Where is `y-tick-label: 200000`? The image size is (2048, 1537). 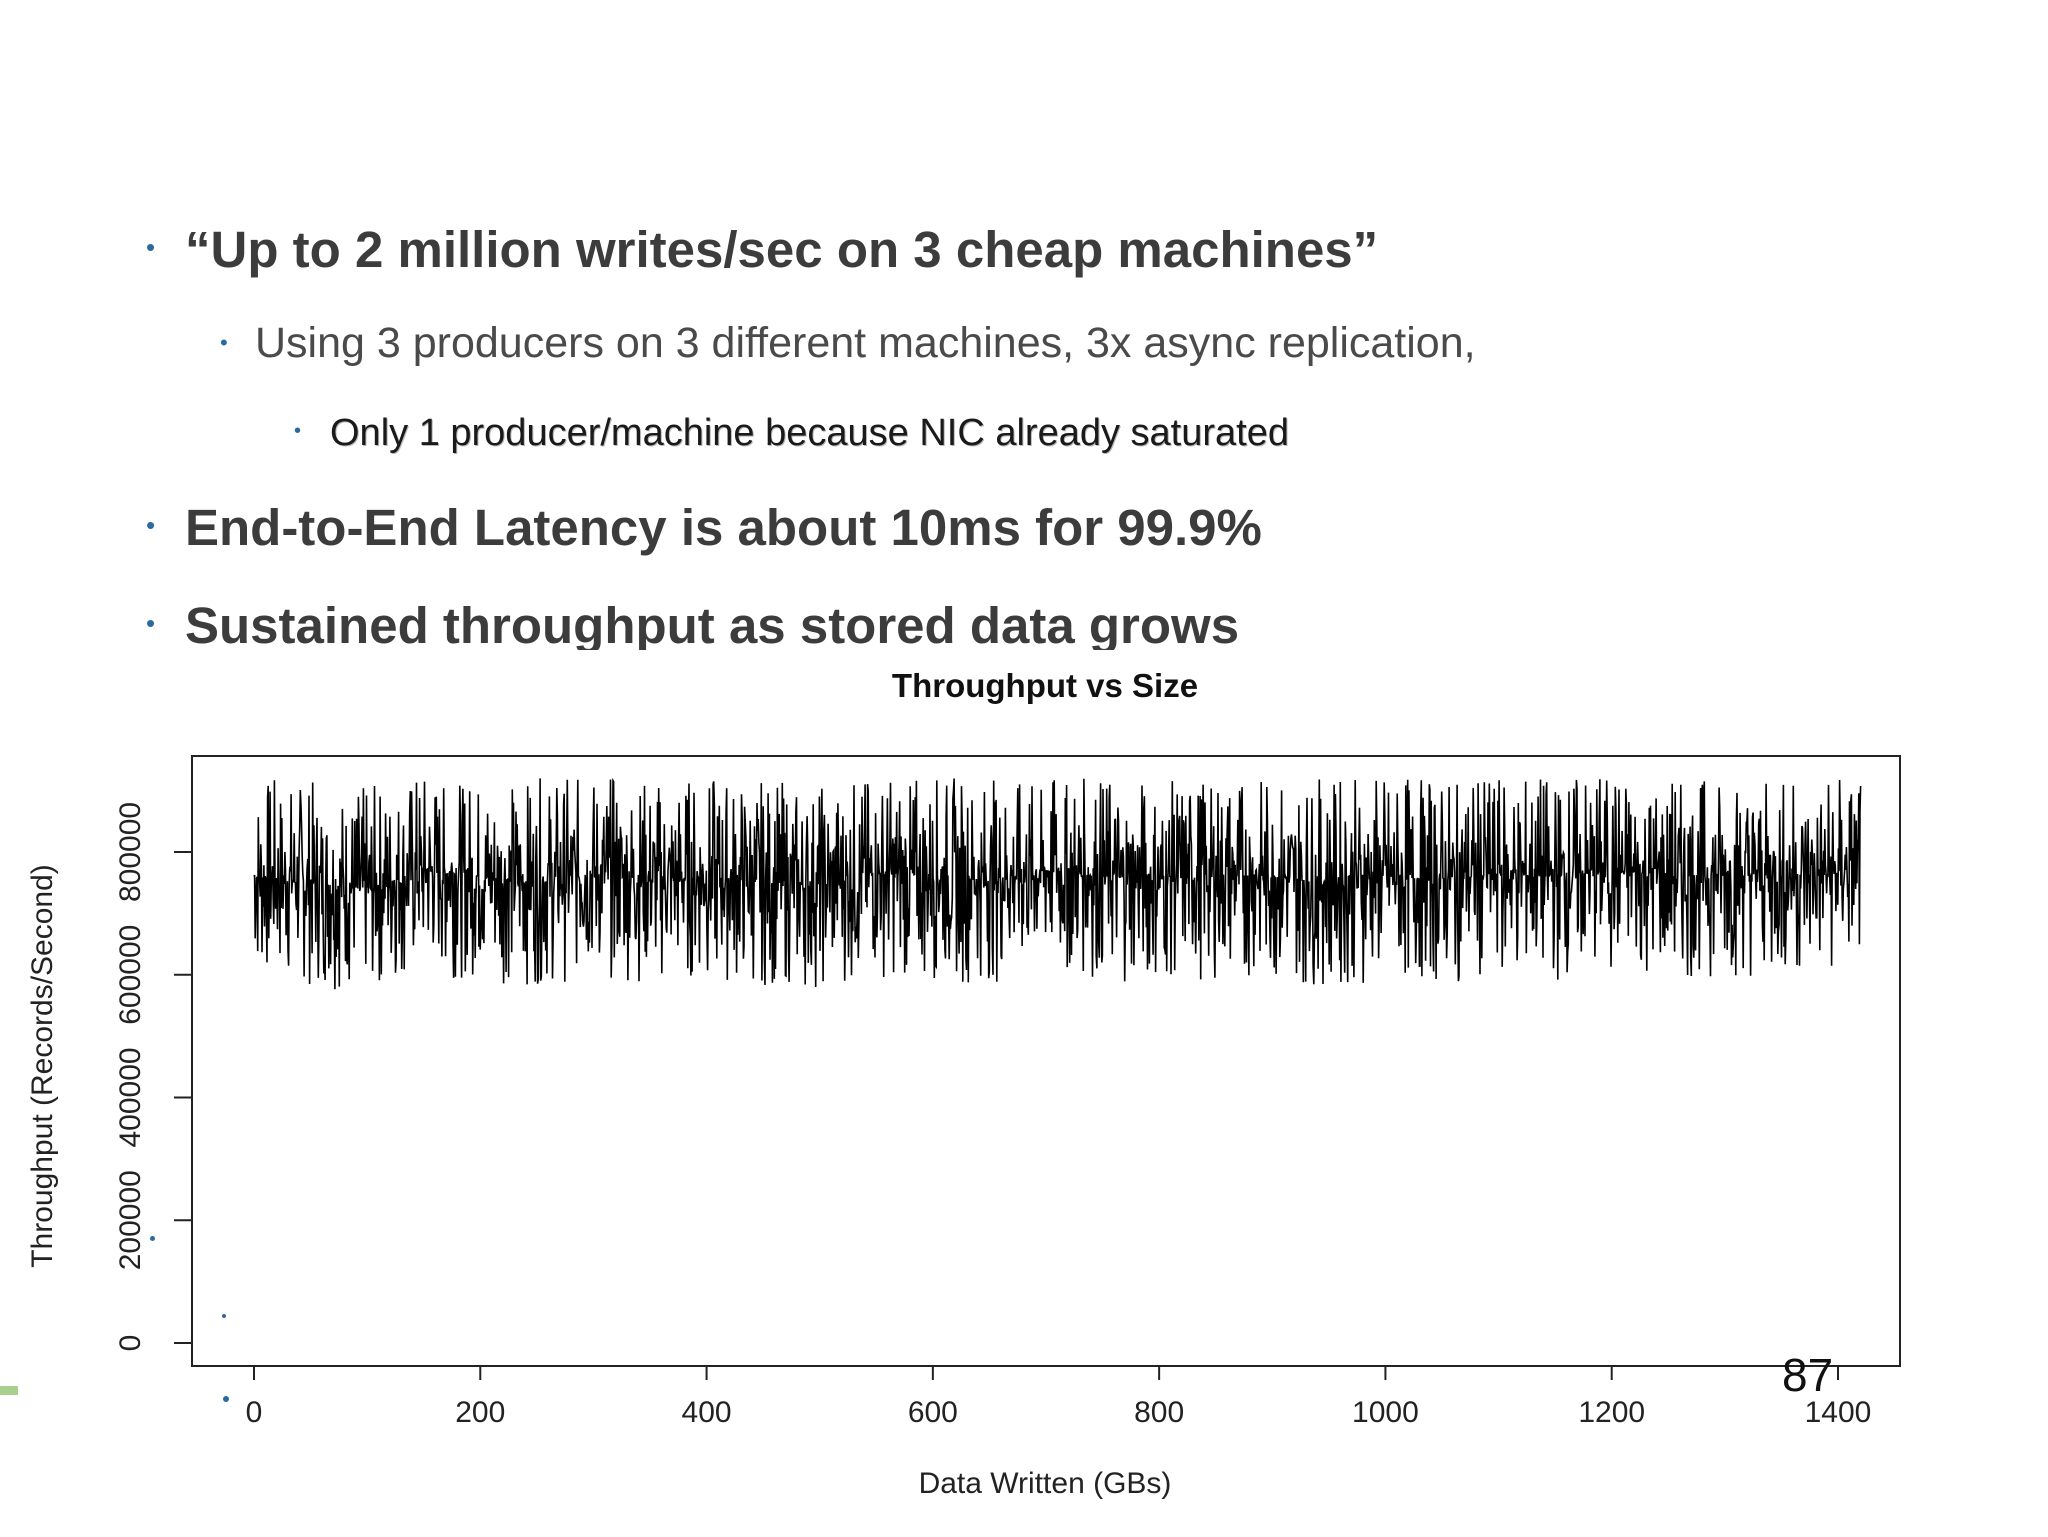
y-tick-label: 200000 is located at coordinates (130, 1220).